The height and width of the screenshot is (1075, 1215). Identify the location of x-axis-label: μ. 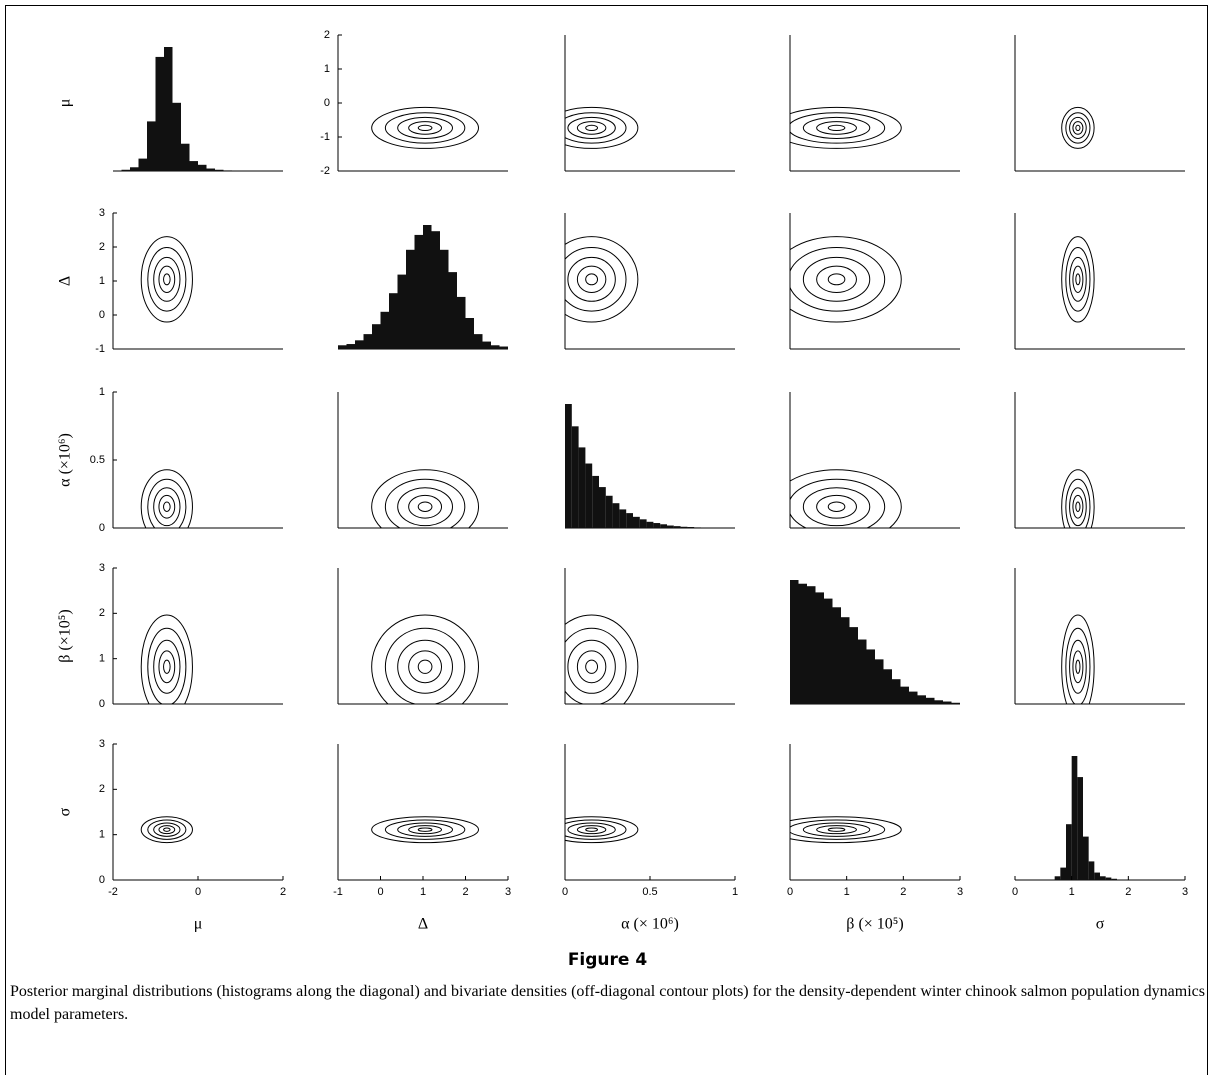
(198, 924).